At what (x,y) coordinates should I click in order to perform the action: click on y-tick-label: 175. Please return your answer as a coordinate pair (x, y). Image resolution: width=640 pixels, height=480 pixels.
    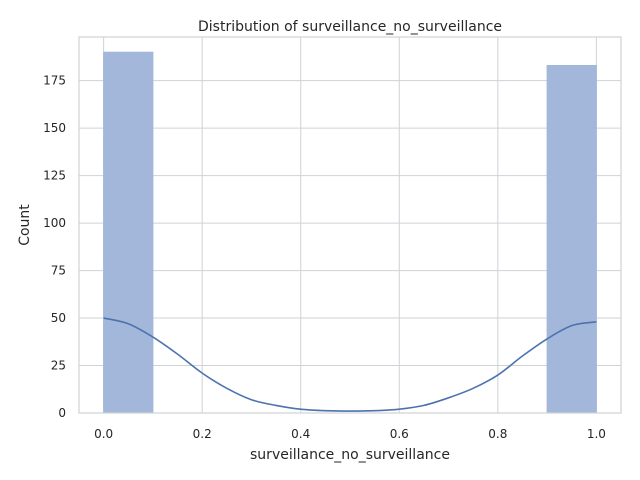
    Looking at the image, I should click on (54, 81).